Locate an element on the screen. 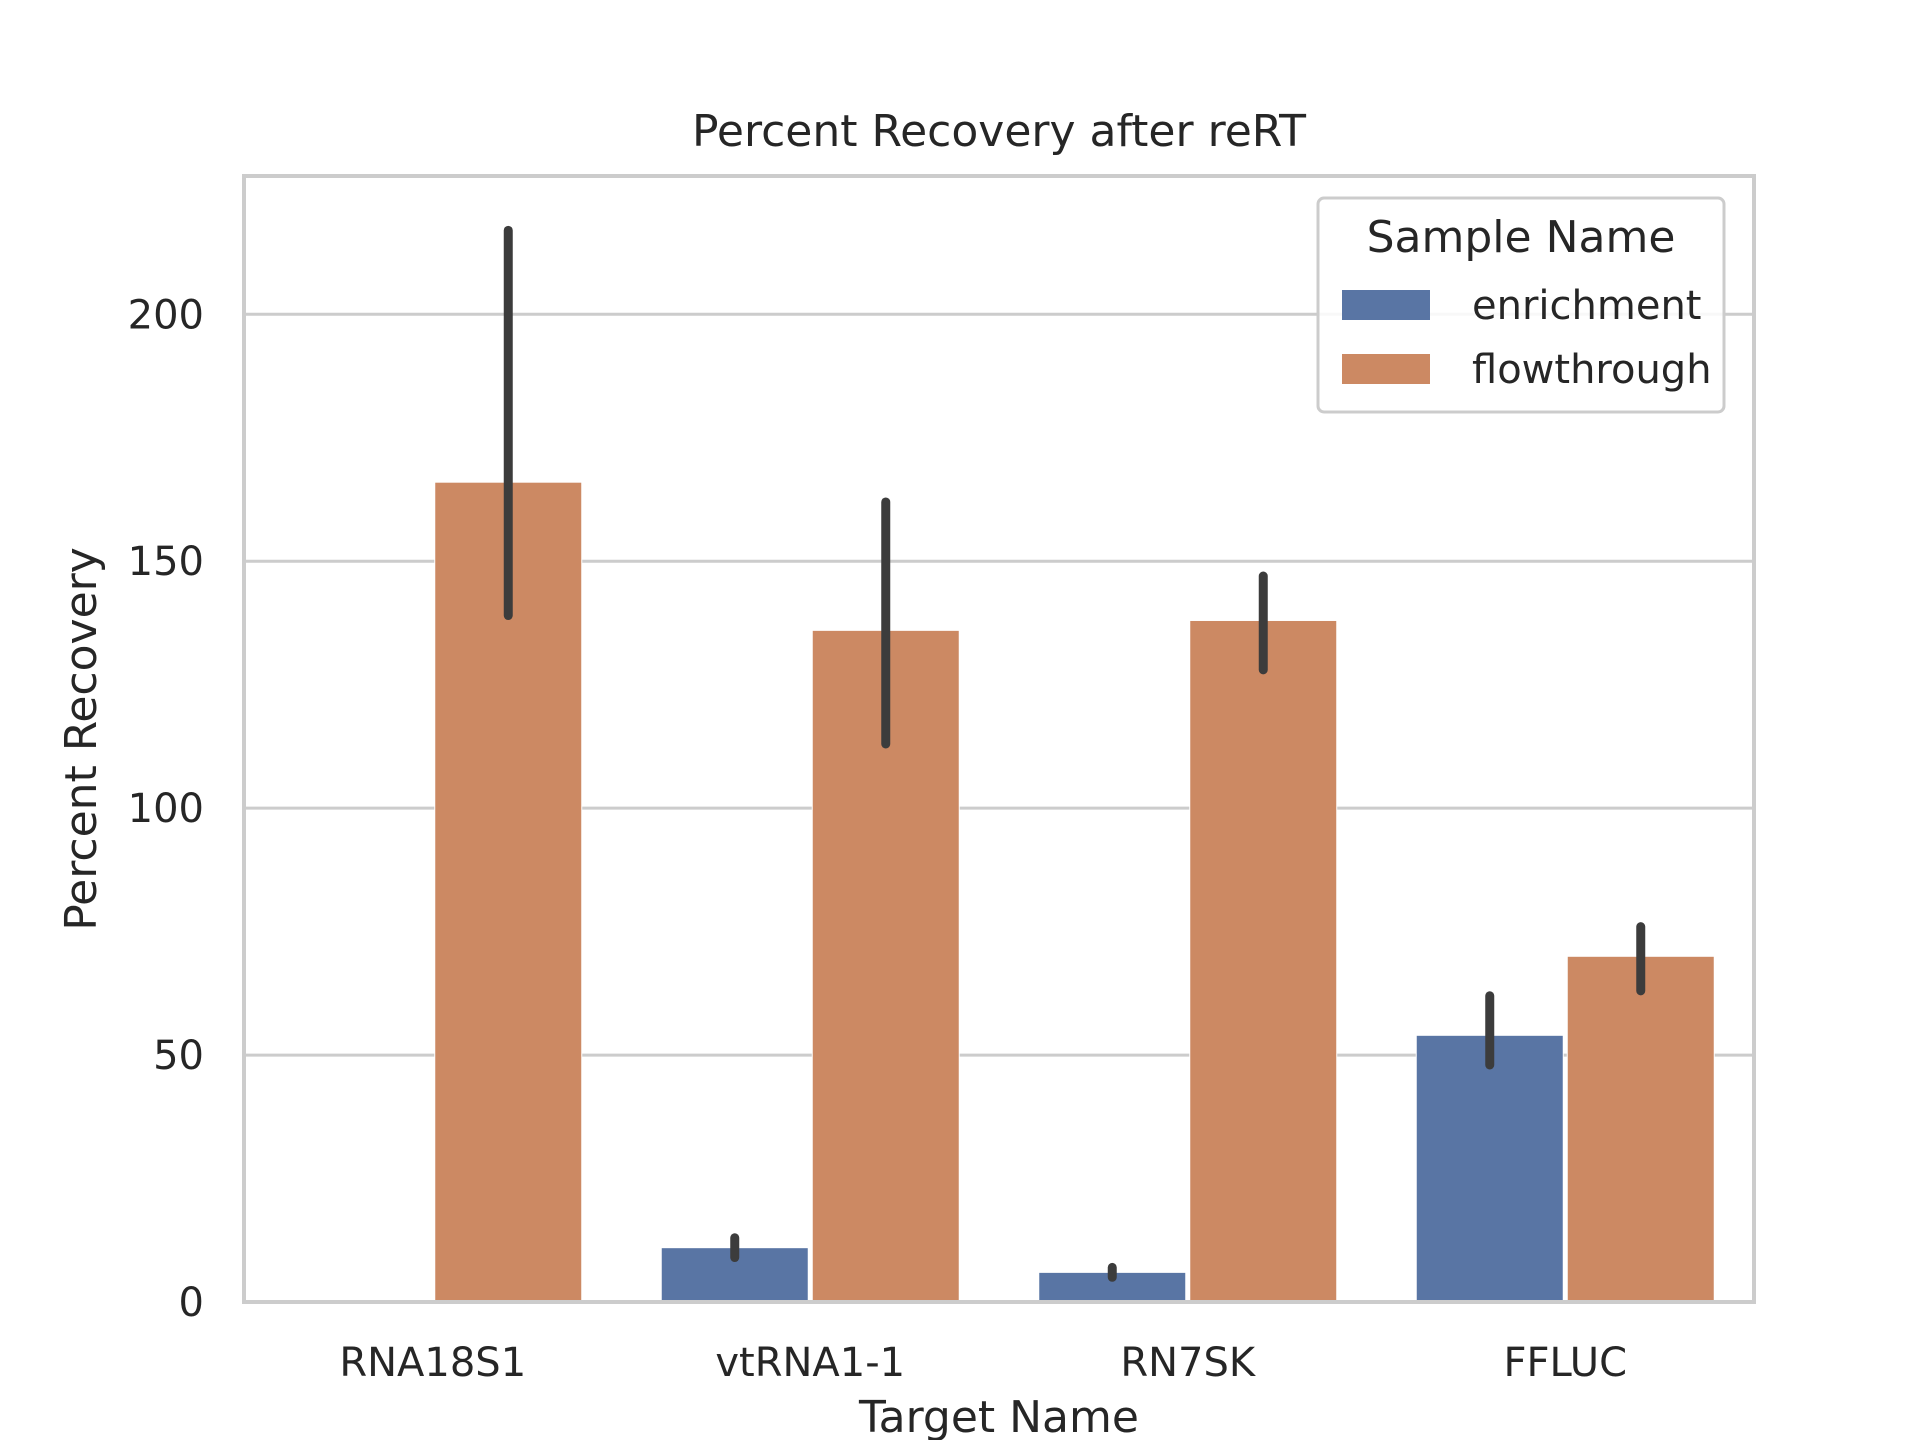 This screenshot has height=1440, width=1920. bar-enrichment is located at coordinates (1489, 1168).